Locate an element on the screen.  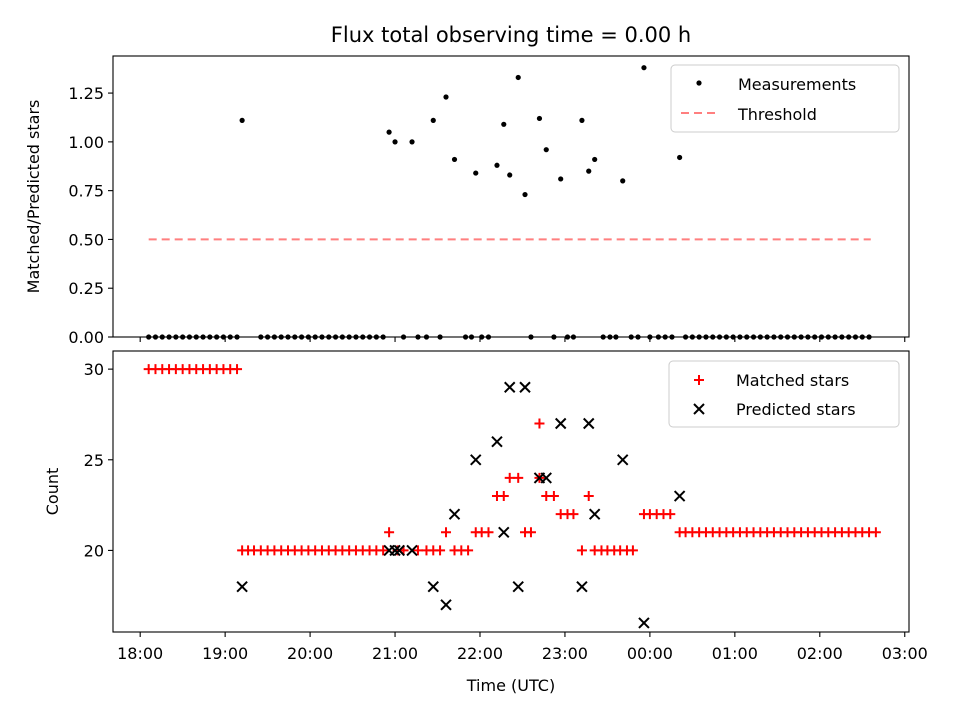
legend-label-matched: Matched stars is located at coordinates (792, 380).